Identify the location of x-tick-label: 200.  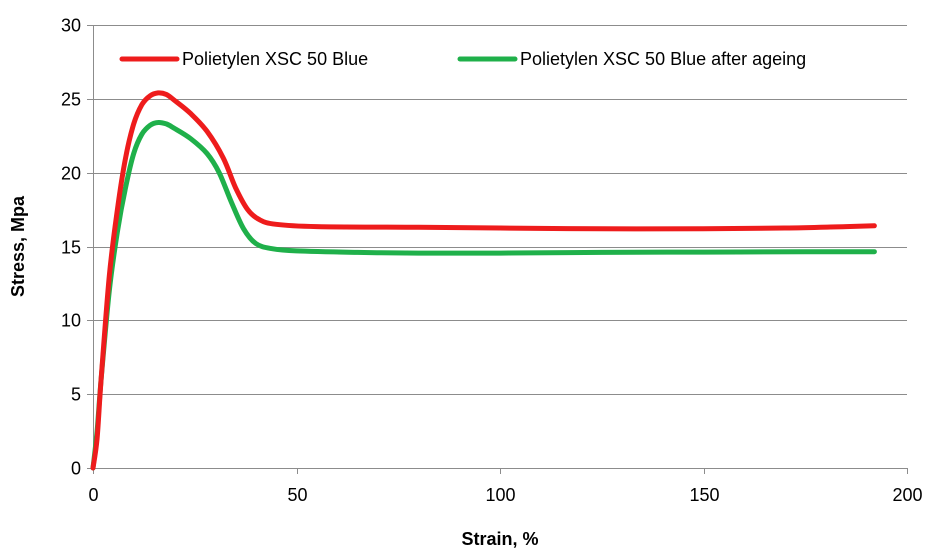
(907, 495).